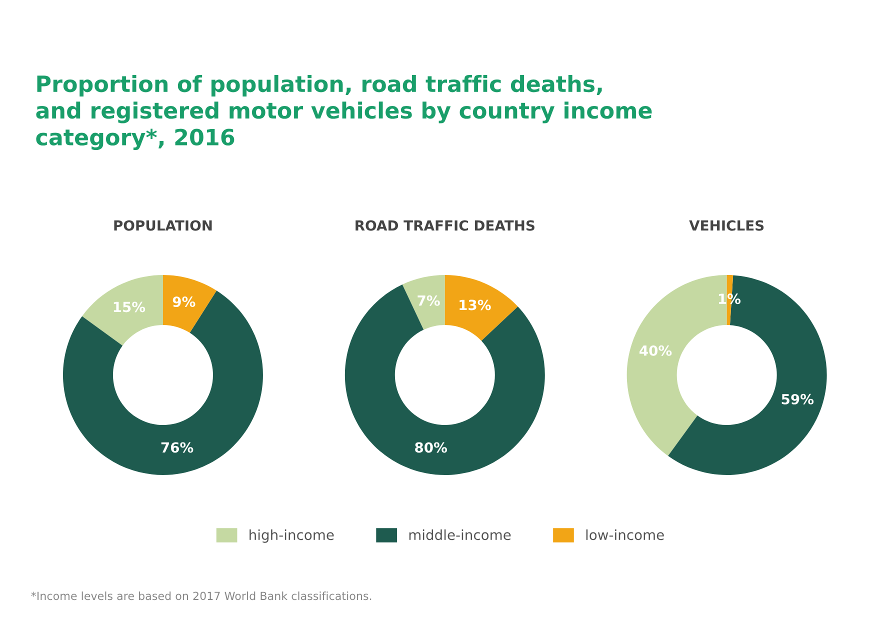 Image resolution: width=881 pixels, height=625 pixels. I want to click on text: Proportion of population, road traffic deaths, and registered motor vehicles by country income category*, 2016, so click(344, 112).